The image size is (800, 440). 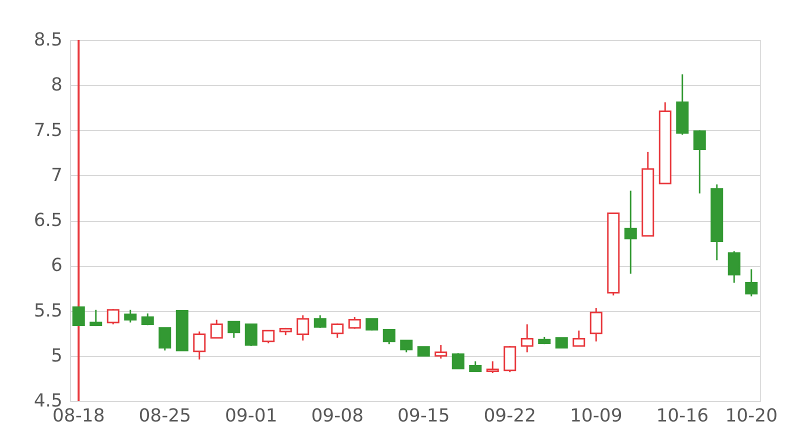 I want to click on y-tick-label: 5.5, so click(x=48, y=311).